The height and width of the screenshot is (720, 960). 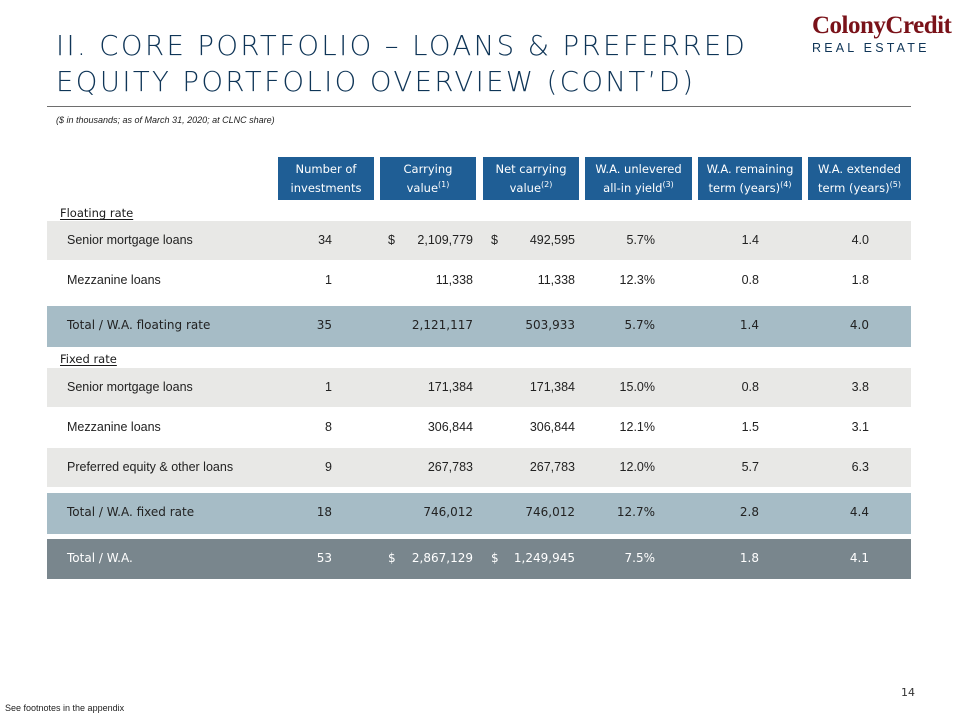 What do you see at coordinates (556, 280) in the screenshot?
I see `cell-net-carrying-value: 11,338` at bounding box center [556, 280].